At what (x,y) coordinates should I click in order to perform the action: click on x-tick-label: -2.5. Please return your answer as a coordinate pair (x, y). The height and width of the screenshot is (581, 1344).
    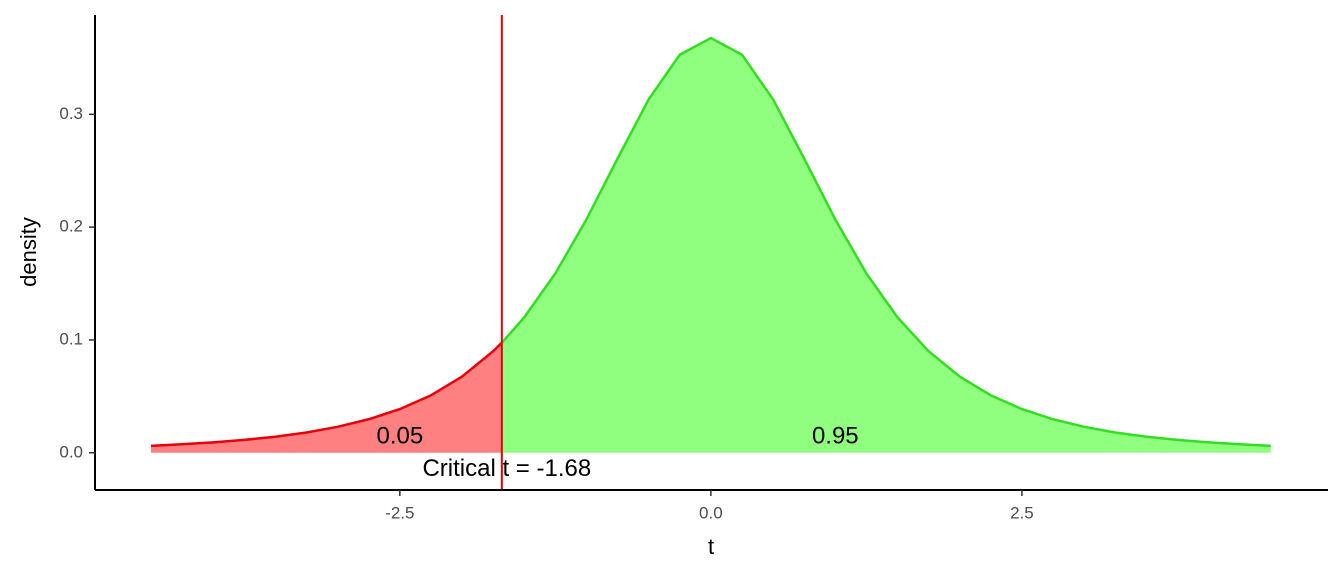
    Looking at the image, I should click on (399, 512).